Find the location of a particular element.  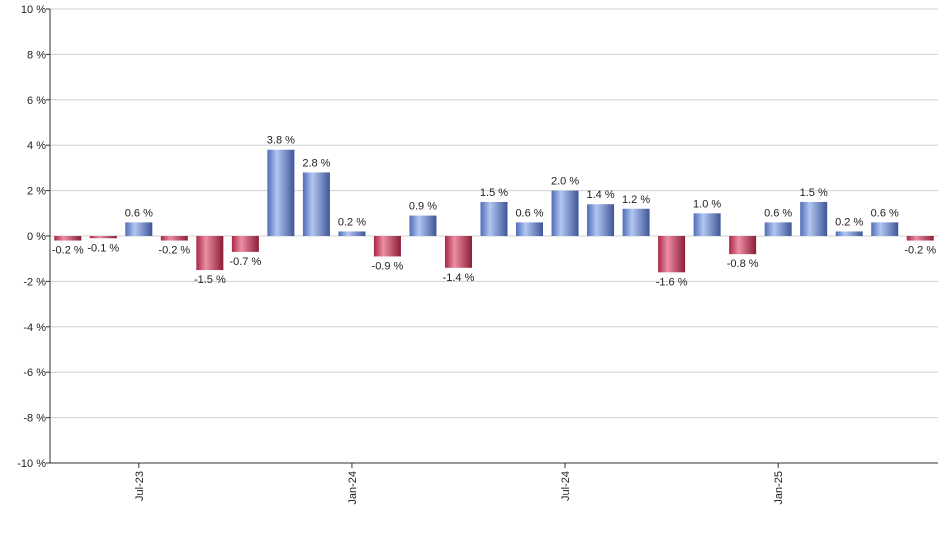

data-label: 2.8 % is located at coordinates (316, 163).